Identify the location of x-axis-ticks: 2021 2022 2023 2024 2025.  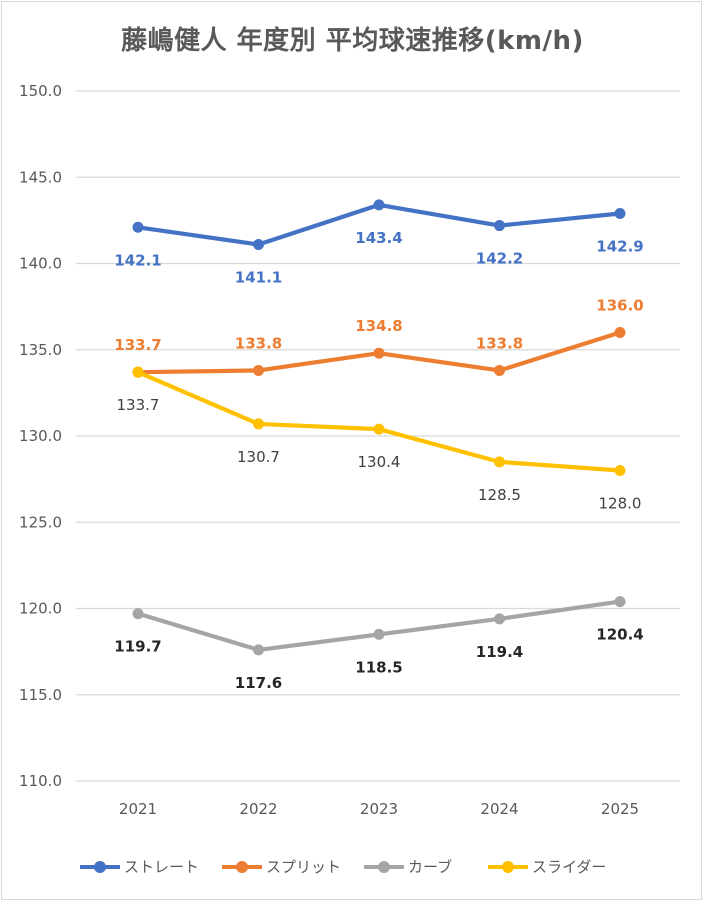
(379, 809).